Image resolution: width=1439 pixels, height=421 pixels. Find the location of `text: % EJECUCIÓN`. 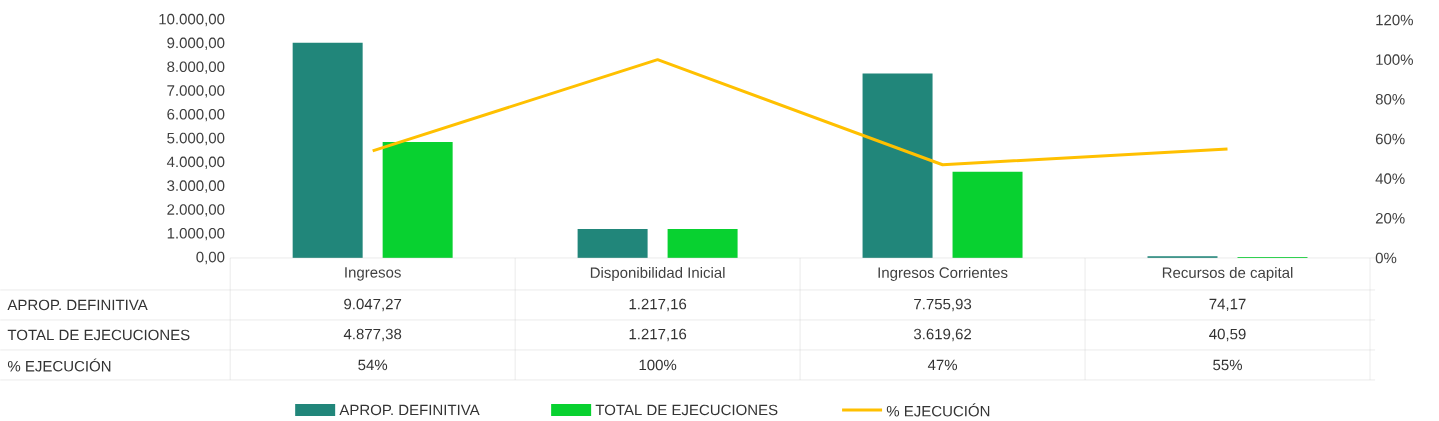

text: % EJECUCIÓN is located at coordinates (59, 365).